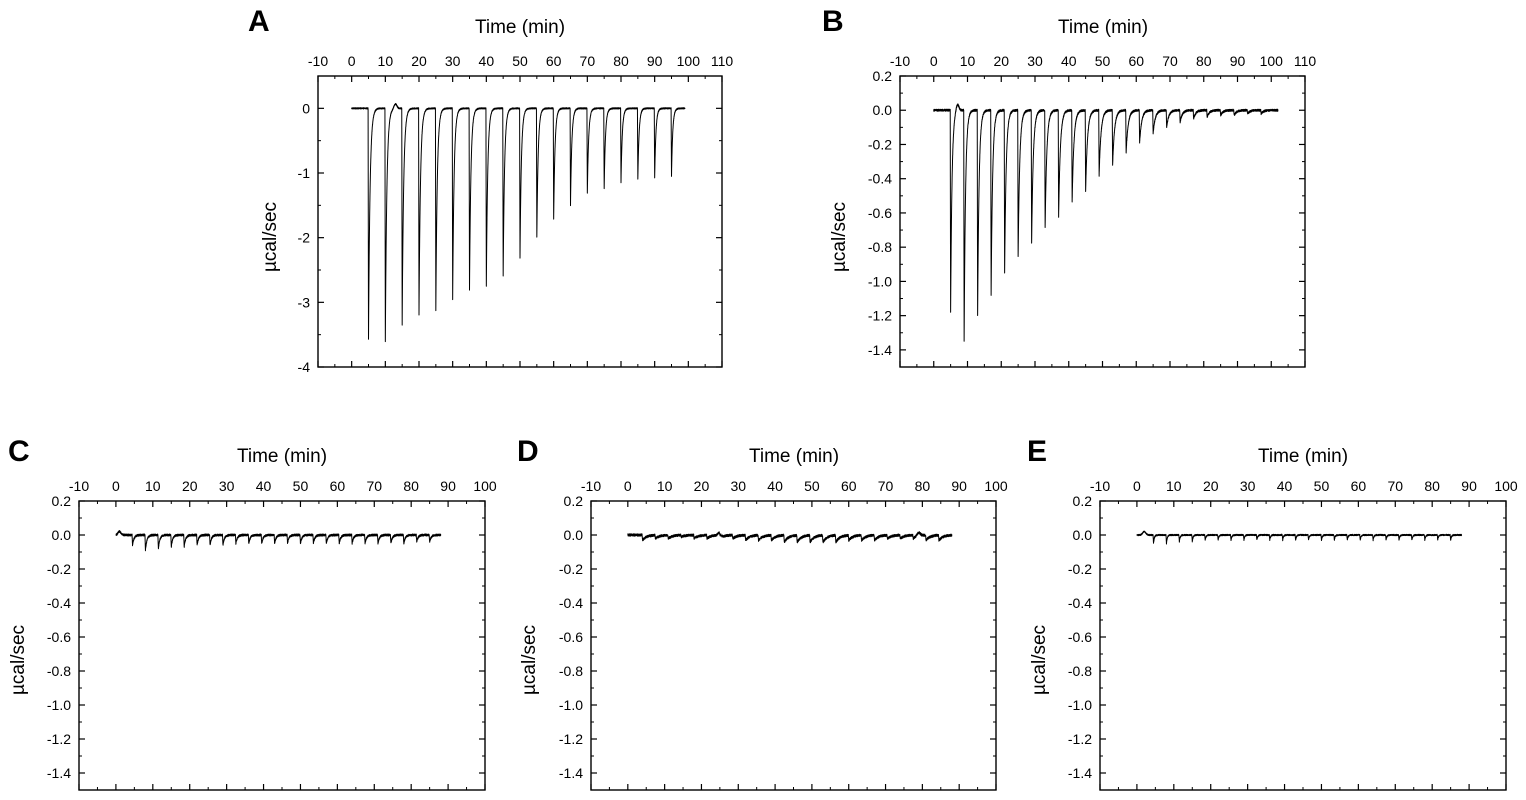 The width and height of the screenshot is (1526, 800). I want to click on panel-d-x-tick-label: 70, so click(886, 486).